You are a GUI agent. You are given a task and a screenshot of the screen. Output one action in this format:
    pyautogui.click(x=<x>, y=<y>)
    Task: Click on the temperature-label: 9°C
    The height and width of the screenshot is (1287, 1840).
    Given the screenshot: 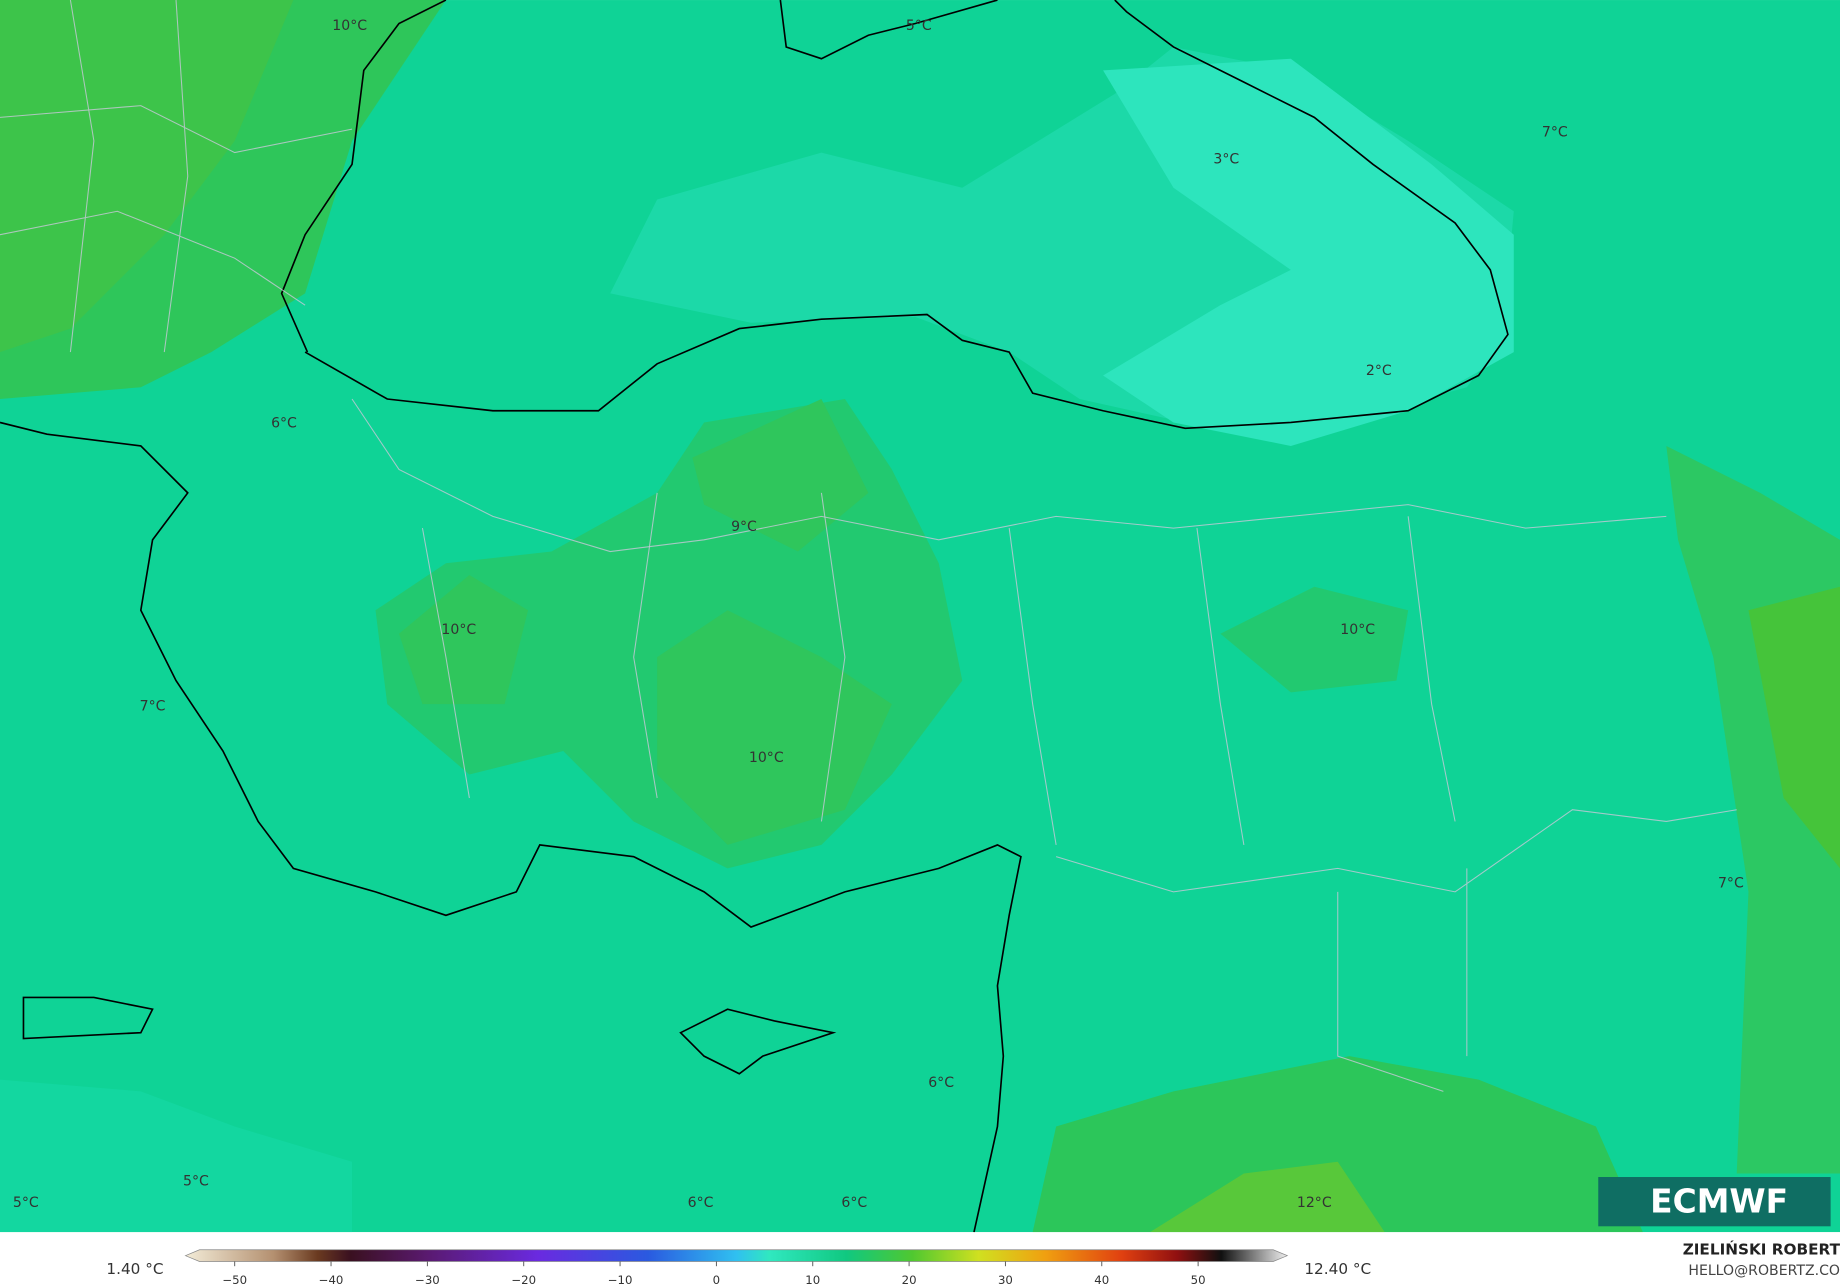 What is the action you would take?
    pyautogui.click(x=744, y=527)
    